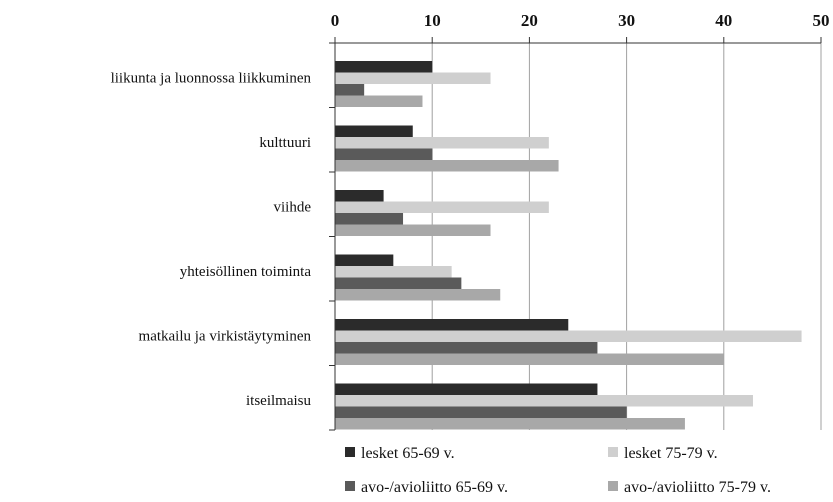 This screenshot has height=502, width=833. I want to click on category-label: yhteisöllinen toiminta, so click(246, 272).